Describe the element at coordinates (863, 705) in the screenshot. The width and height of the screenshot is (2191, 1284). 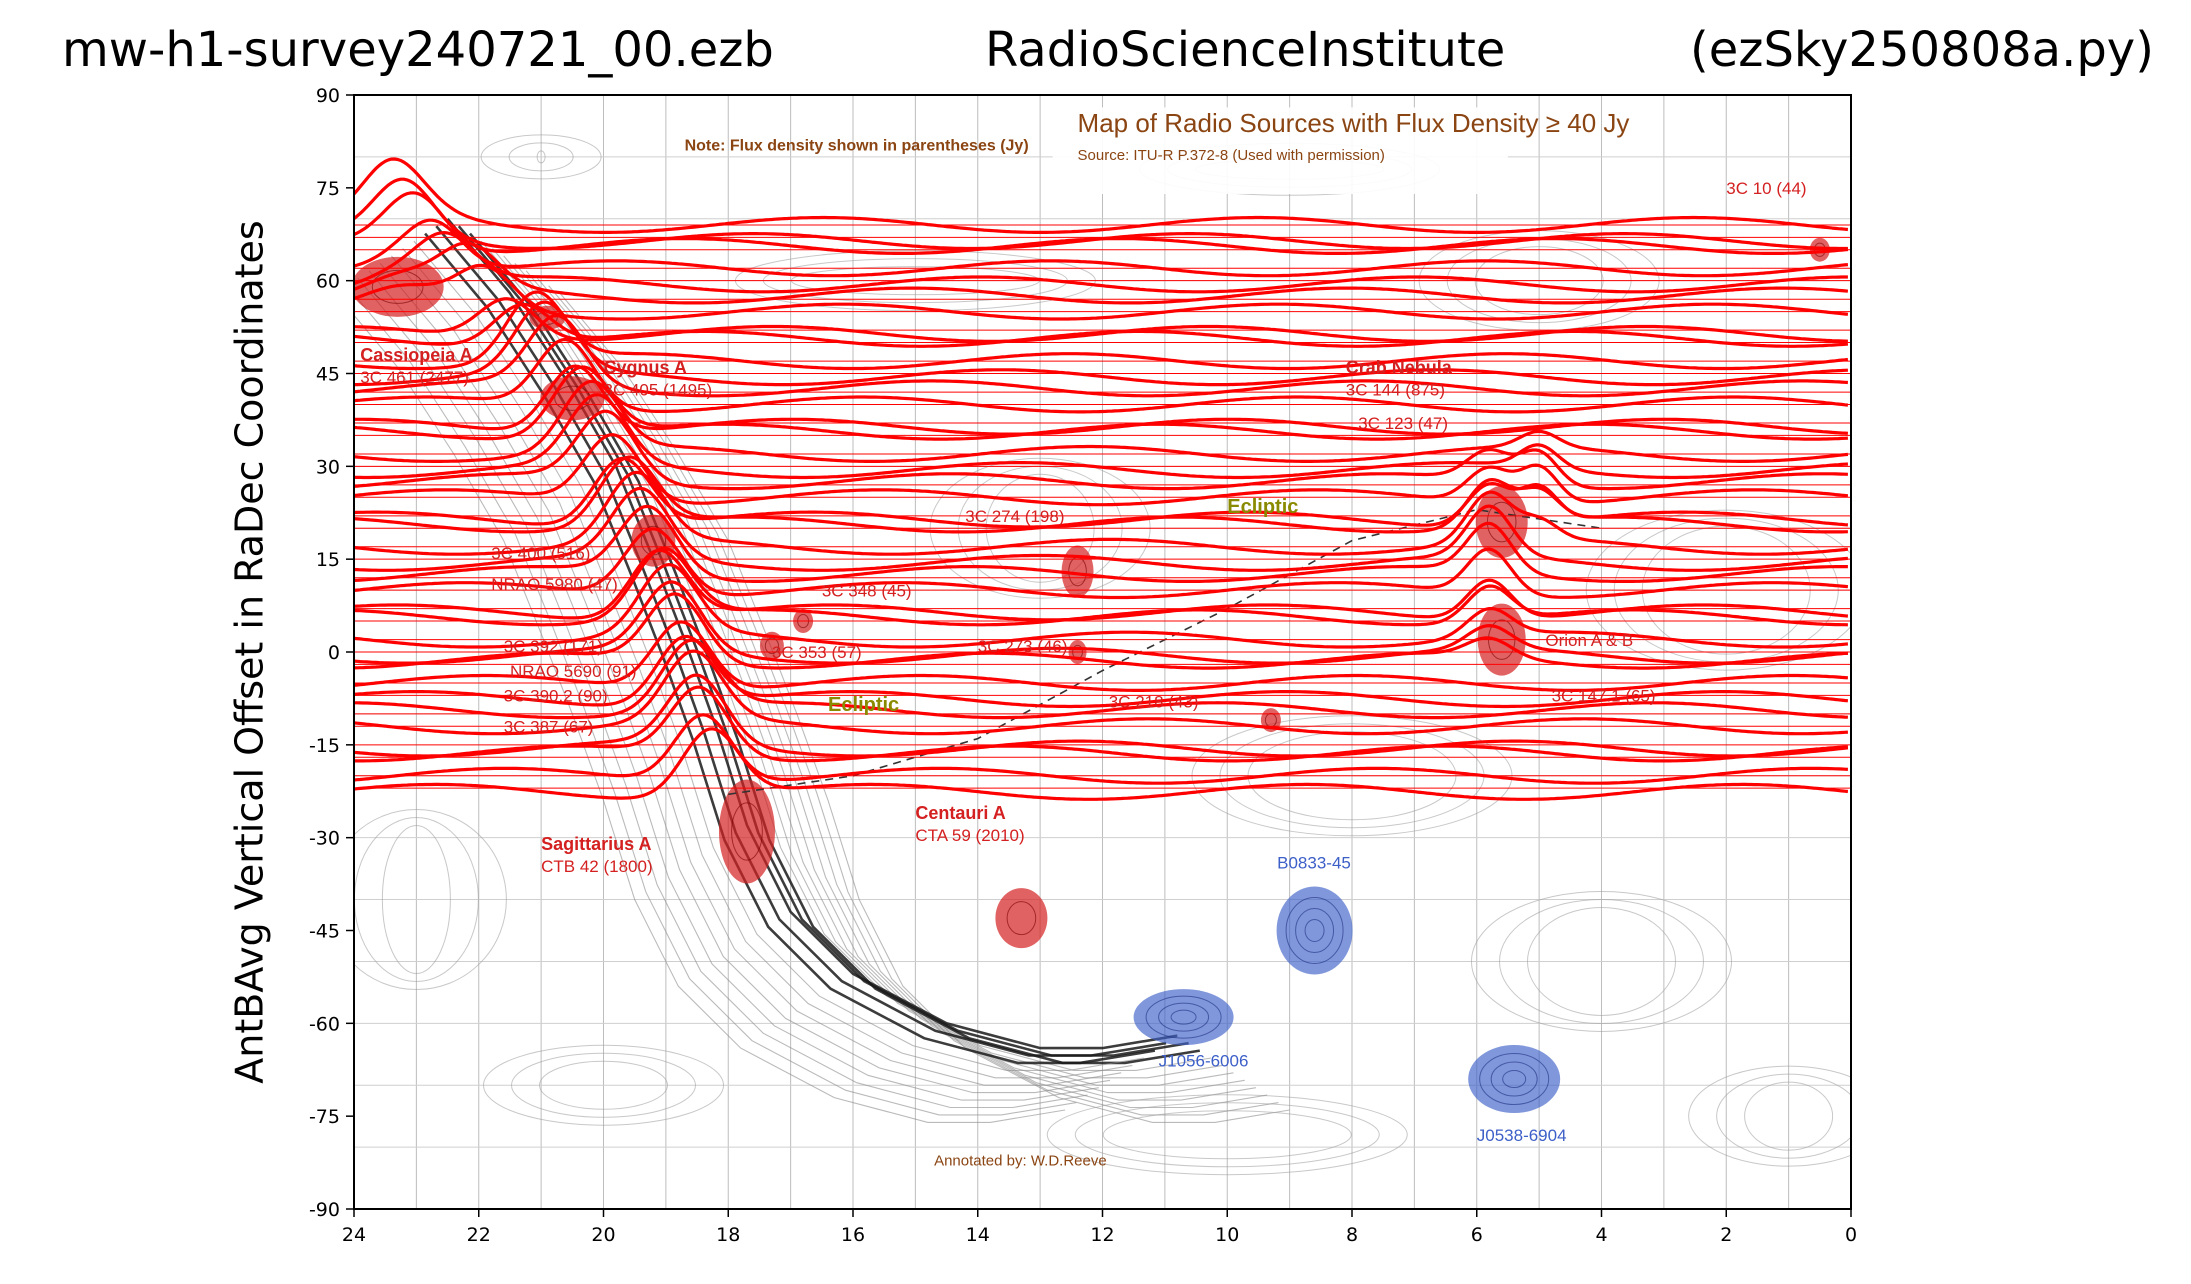
I see `ecliptic-label-2: Ecliptic` at that location.